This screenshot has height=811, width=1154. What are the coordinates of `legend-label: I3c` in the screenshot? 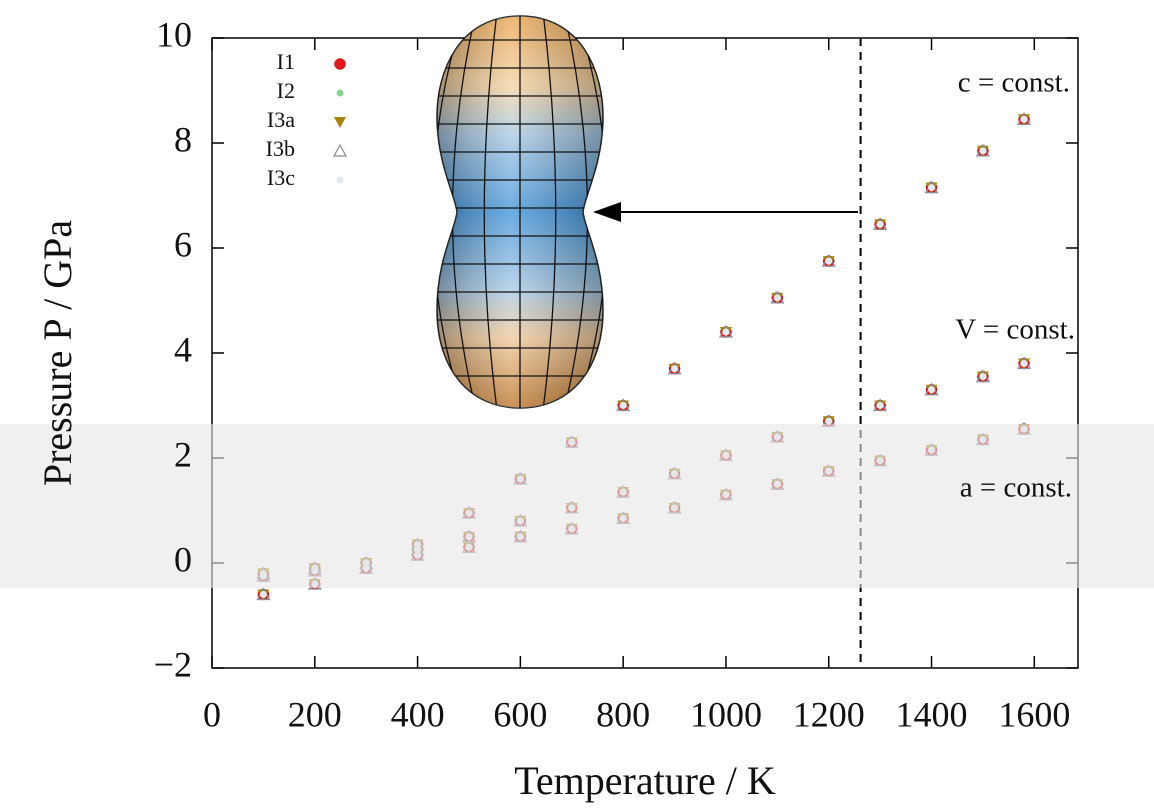 It's located at (281, 177).